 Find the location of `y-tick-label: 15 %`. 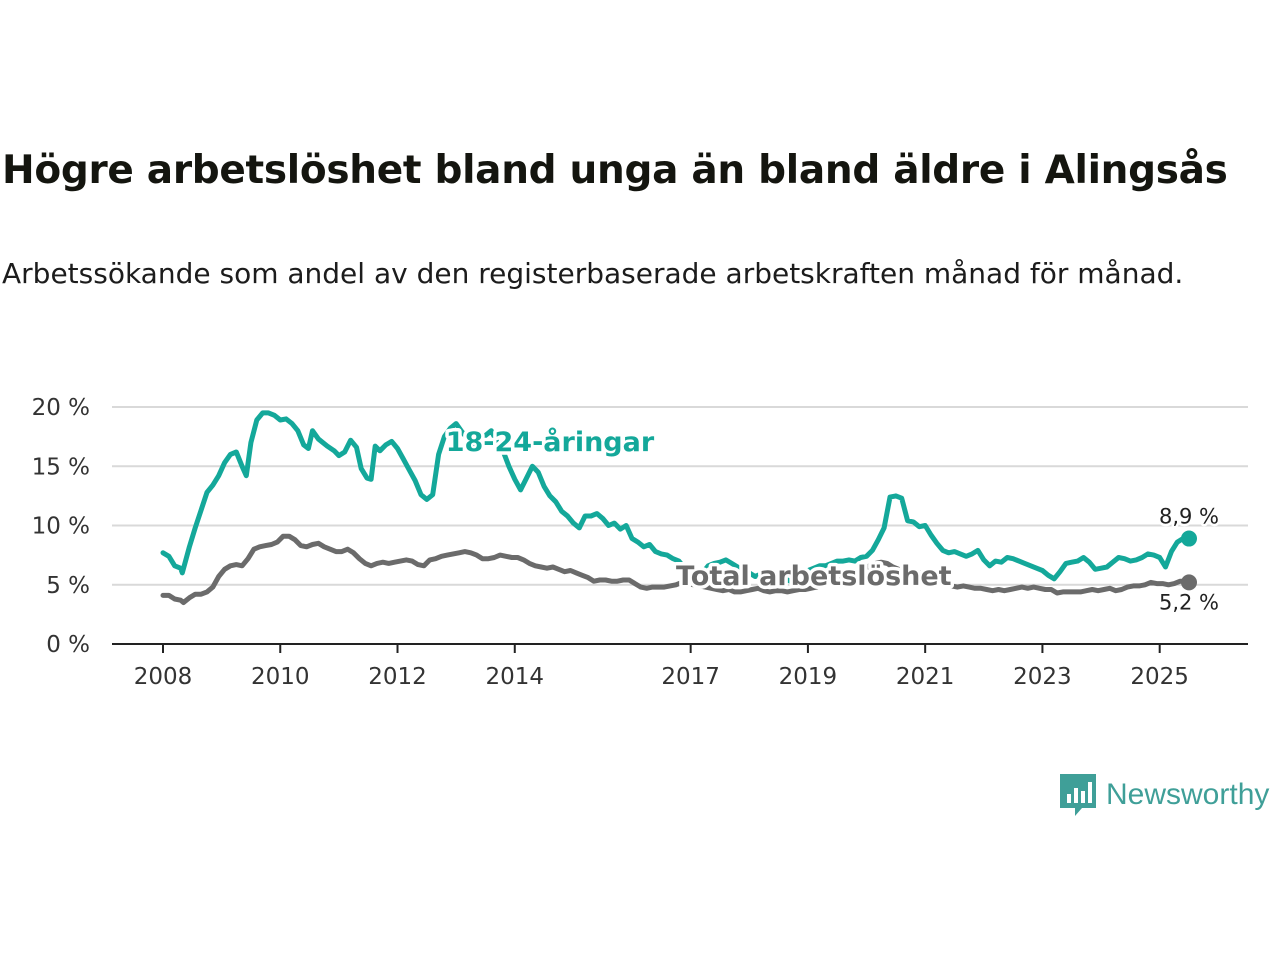

y-tick-label: 15 % is located at coordinates (61, 467).